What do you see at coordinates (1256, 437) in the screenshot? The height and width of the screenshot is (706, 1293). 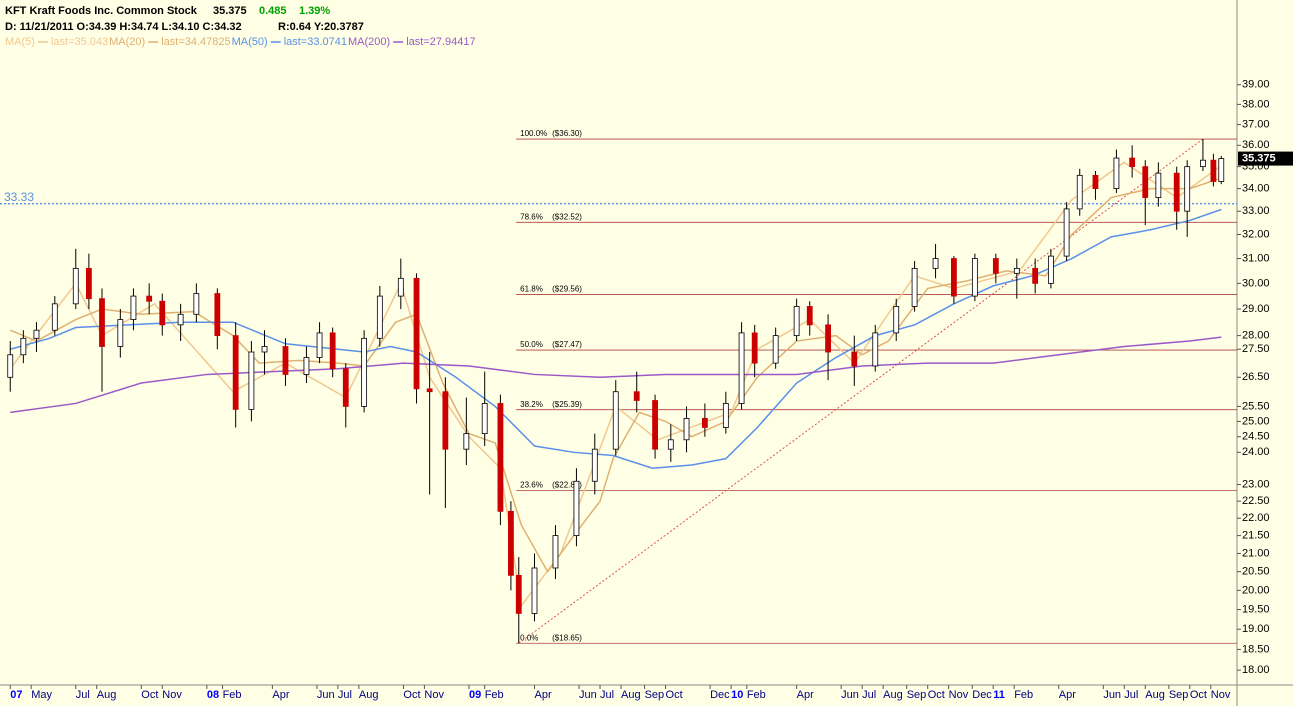 I see `y-tick-label: 24.50` at bounding box center [1256, 437].